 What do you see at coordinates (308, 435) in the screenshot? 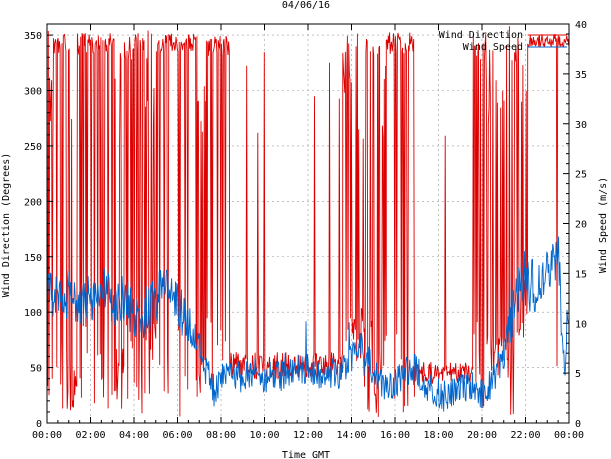
I see `x-tick-label: 12:00` at bounding box center [308, 435].